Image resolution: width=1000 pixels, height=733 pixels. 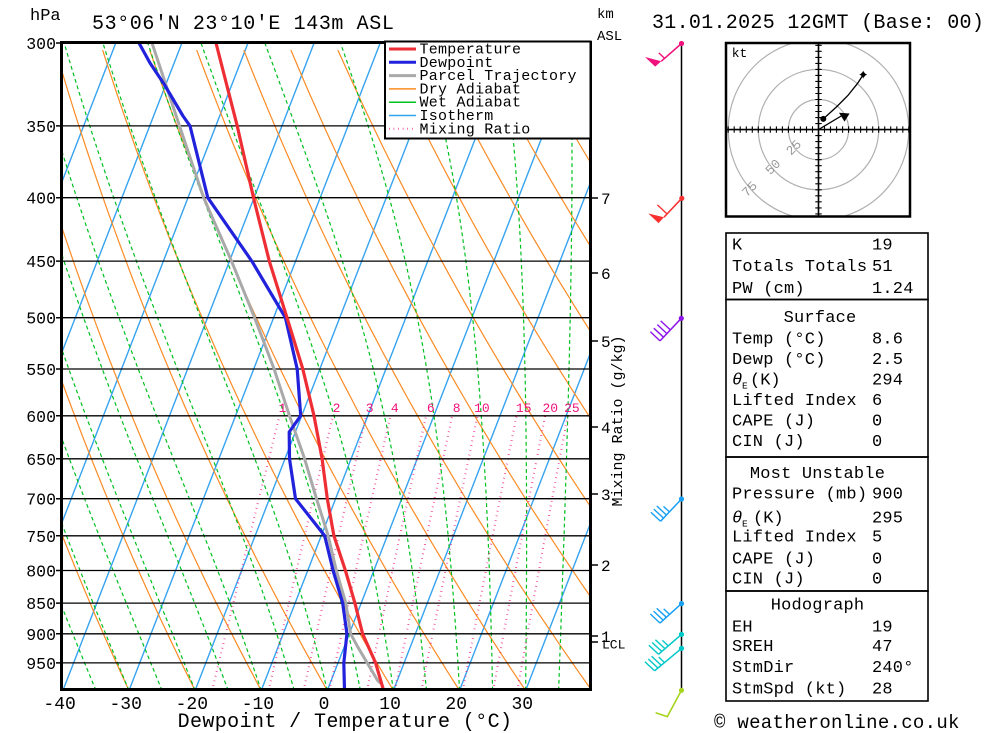 What do you see at coordinates (41, 370) in the screenshot?
I see `svg-text: 550` at bounding box center [41, 370].